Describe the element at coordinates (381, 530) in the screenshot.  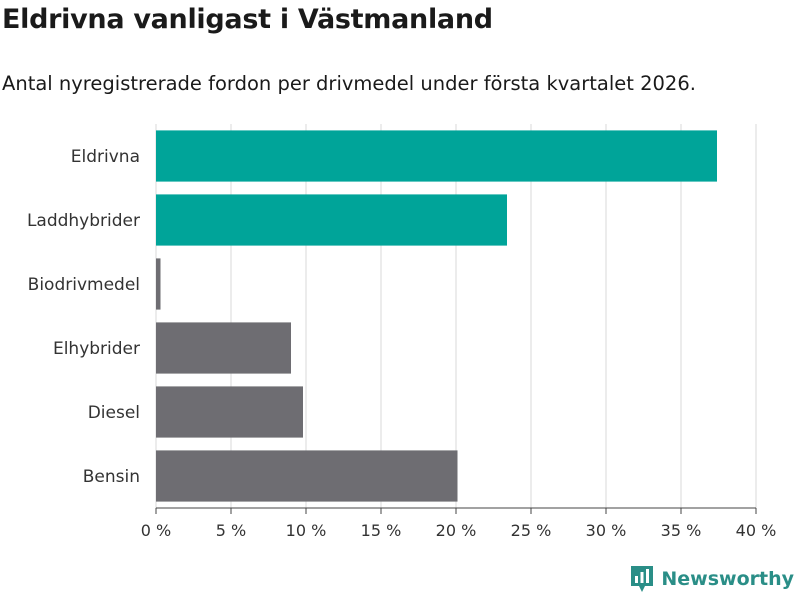
I see `x-tick-label: 15 %` at that location.